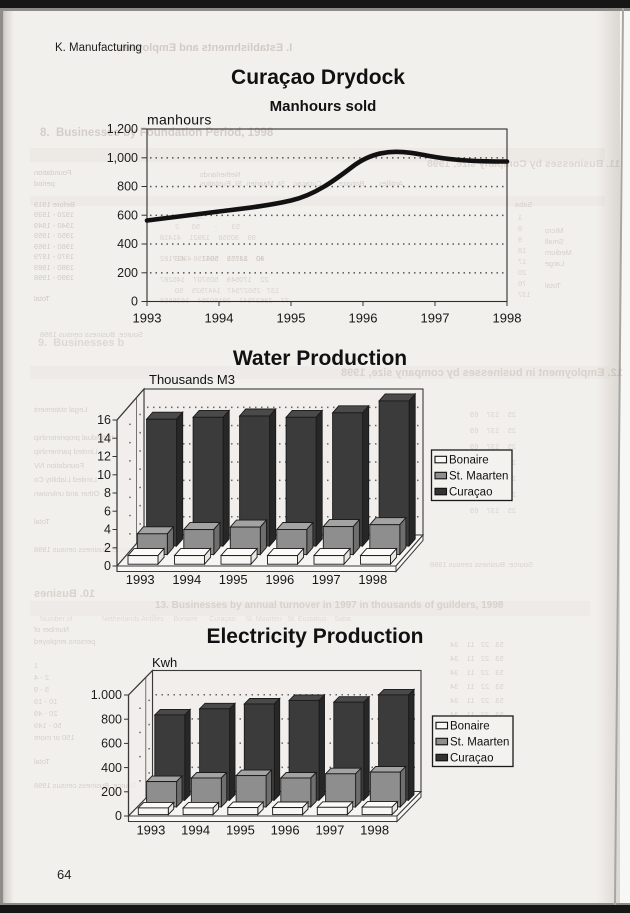  Describe the element at coordinates (104, 438) in the screenshot. I see `svg-text: 14` at that location.